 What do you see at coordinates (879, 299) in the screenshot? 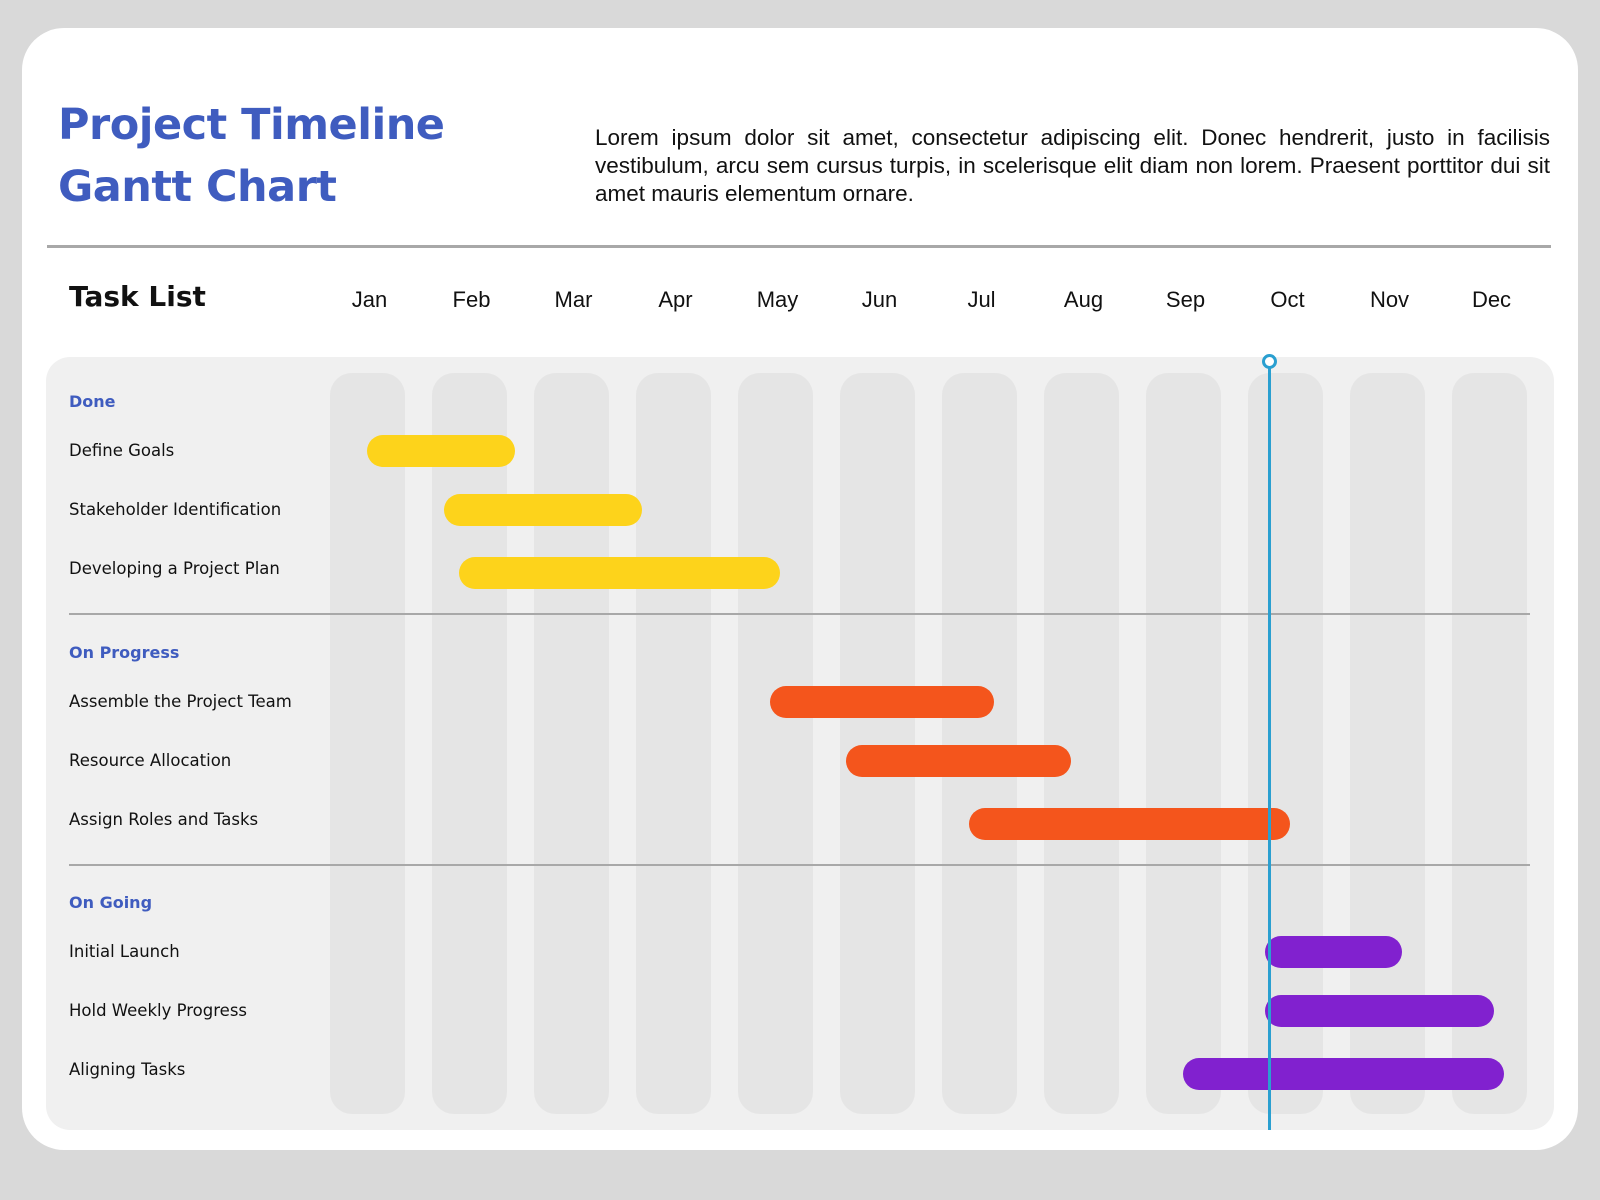
I see `month-label-jun: Jun` at bounding box center [879, 299].